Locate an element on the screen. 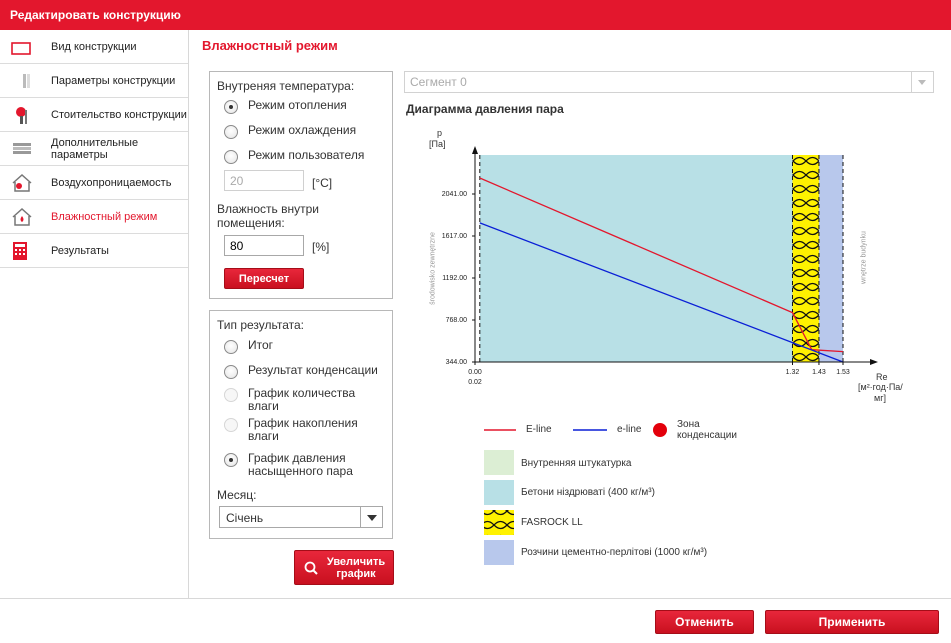 Image resolution: width=951 pixels, height=643 pixels. house-air-icon is located at coordinates (22, 182).